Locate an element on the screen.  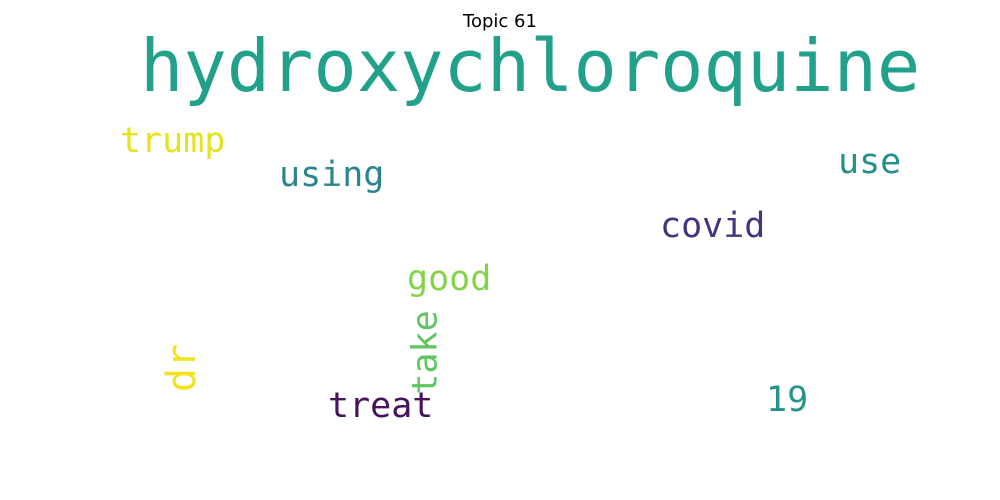
word-take: take is located at coordinates (425, 352).